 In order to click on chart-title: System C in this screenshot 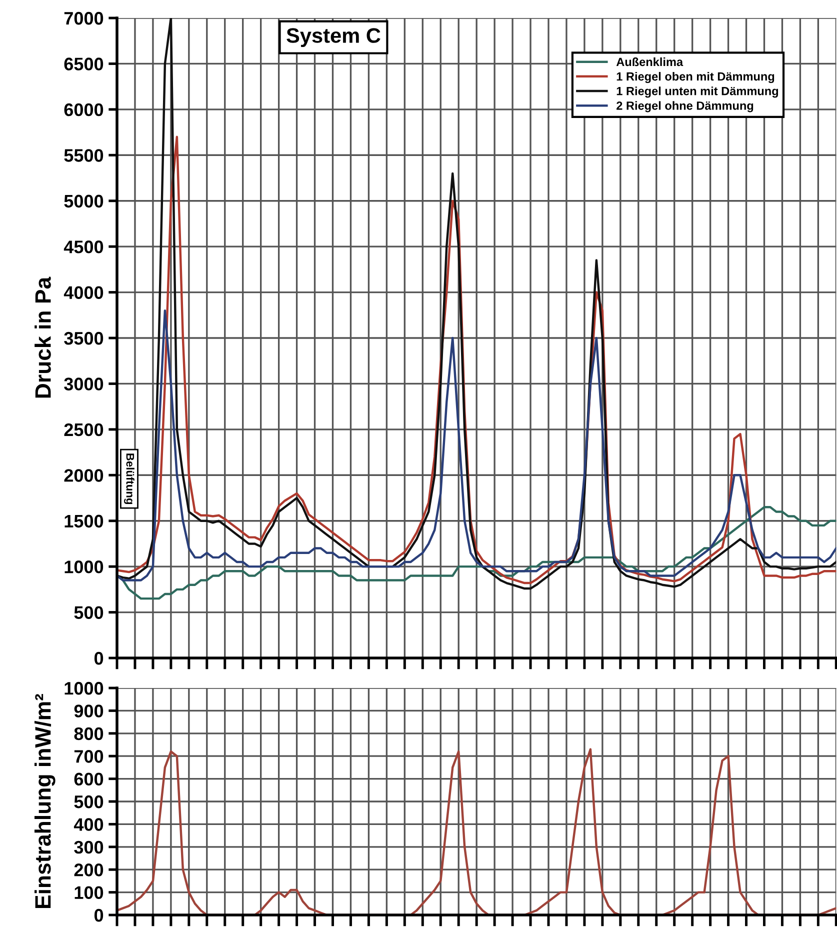, I will do `click(333, 38)`.